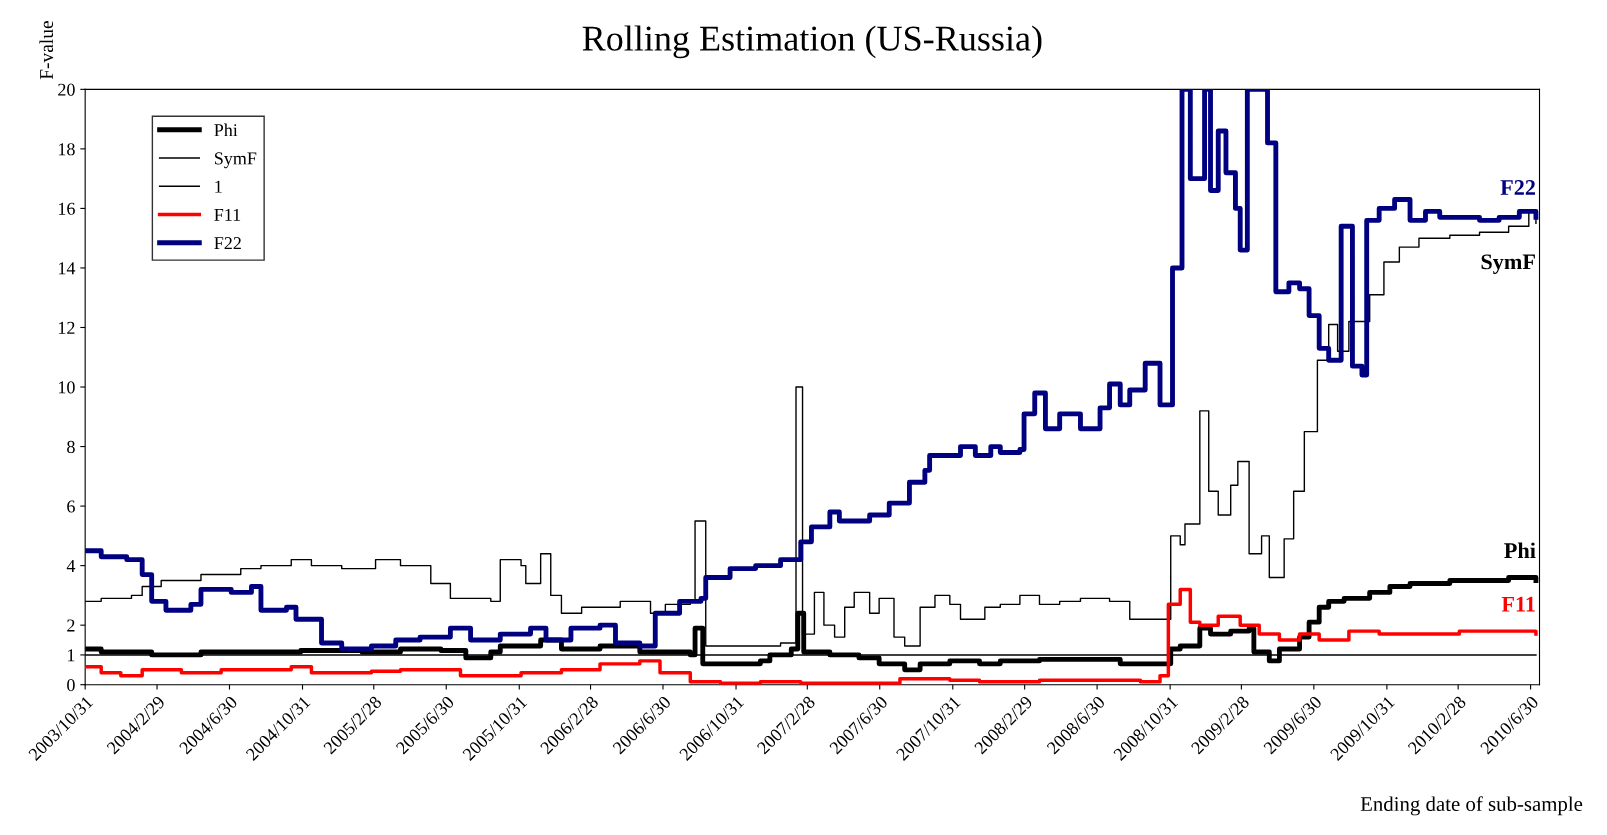 This screenshot has height=835, width=1607. I want to click on y-tick-label: 6, so click(71, 506).